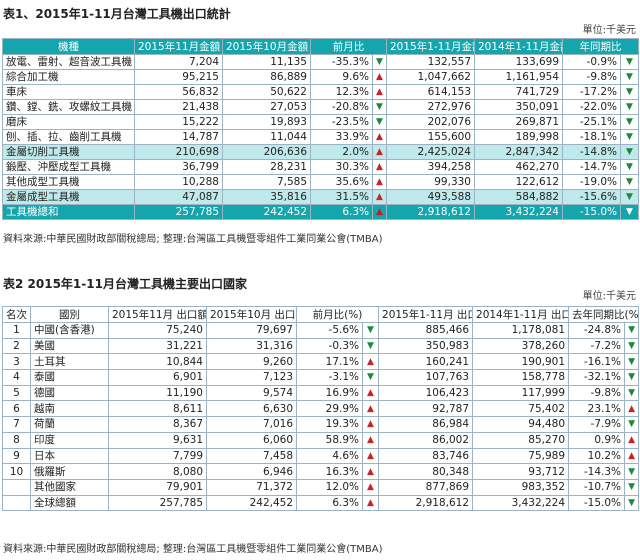 The height and width of the screenshot is (560, 640). I want to click on yoy-change: -18.1%, so click(591, 137).